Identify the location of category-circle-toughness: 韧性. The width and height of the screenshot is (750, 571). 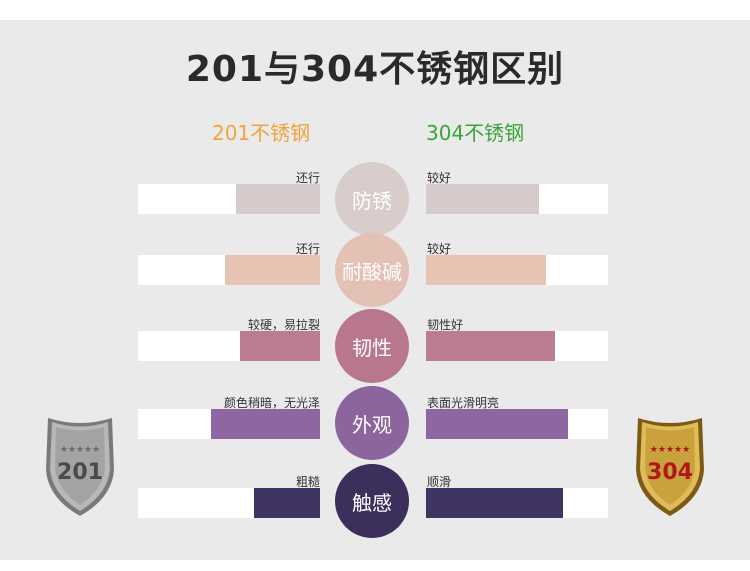
(372, 346).